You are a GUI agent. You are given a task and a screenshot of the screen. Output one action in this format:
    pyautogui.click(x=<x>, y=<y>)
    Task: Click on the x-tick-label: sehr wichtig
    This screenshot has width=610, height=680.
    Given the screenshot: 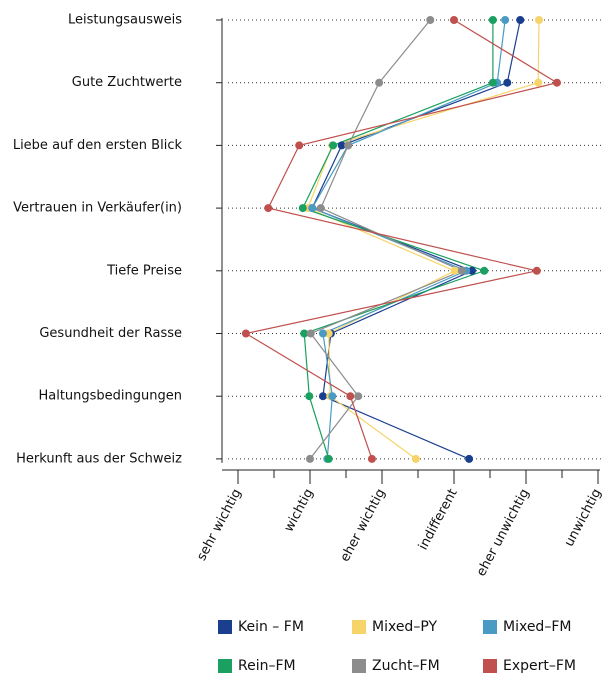 What is the action you would take?
    pyautogui.click(x=219, y=524)
    